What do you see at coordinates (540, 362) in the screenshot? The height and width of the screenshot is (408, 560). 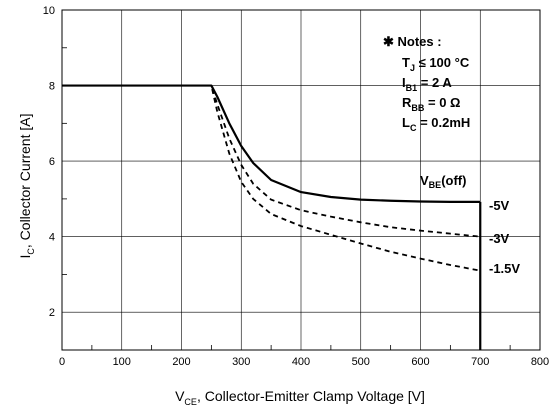 I see `x-tick-label: 800` at bounding box center [540, 362].